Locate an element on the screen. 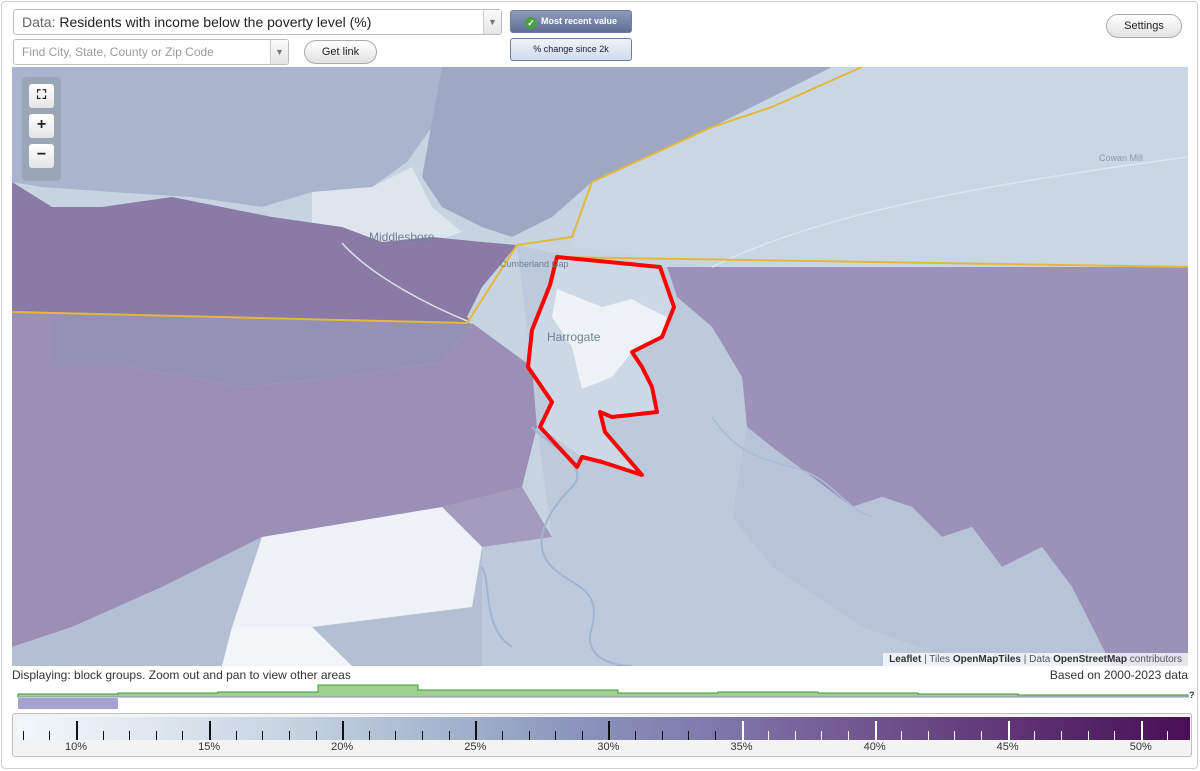  map-label-harrogate: Harrogate is located at coordinates (574, 337).